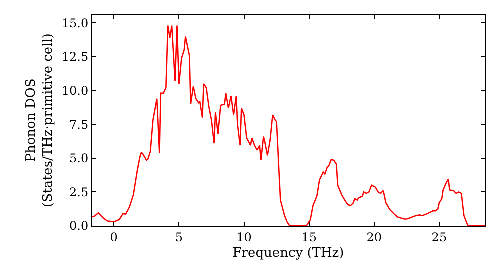  I want to click on y-axis-title: Phonon DOS (States/THz·primitive cell), so click(40, 120).